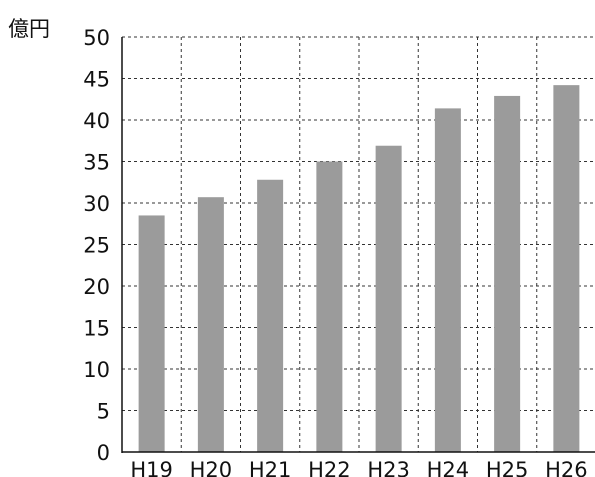  I want to click on y-tick-labels: 0 5 10 15 20 25 30 35 40 45 50, so click(96, 245).